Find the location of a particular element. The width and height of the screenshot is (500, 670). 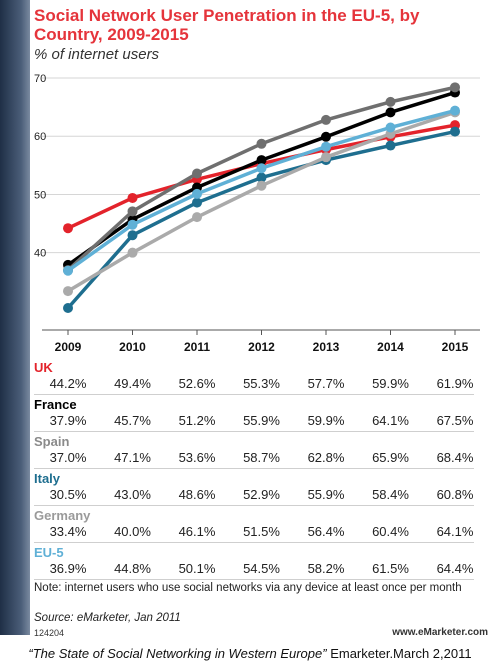

row-values: 37.9% 45.7% 51.2% 55.9% 59.9% 64.1% 67.5% is located at coordinates (254, 421).